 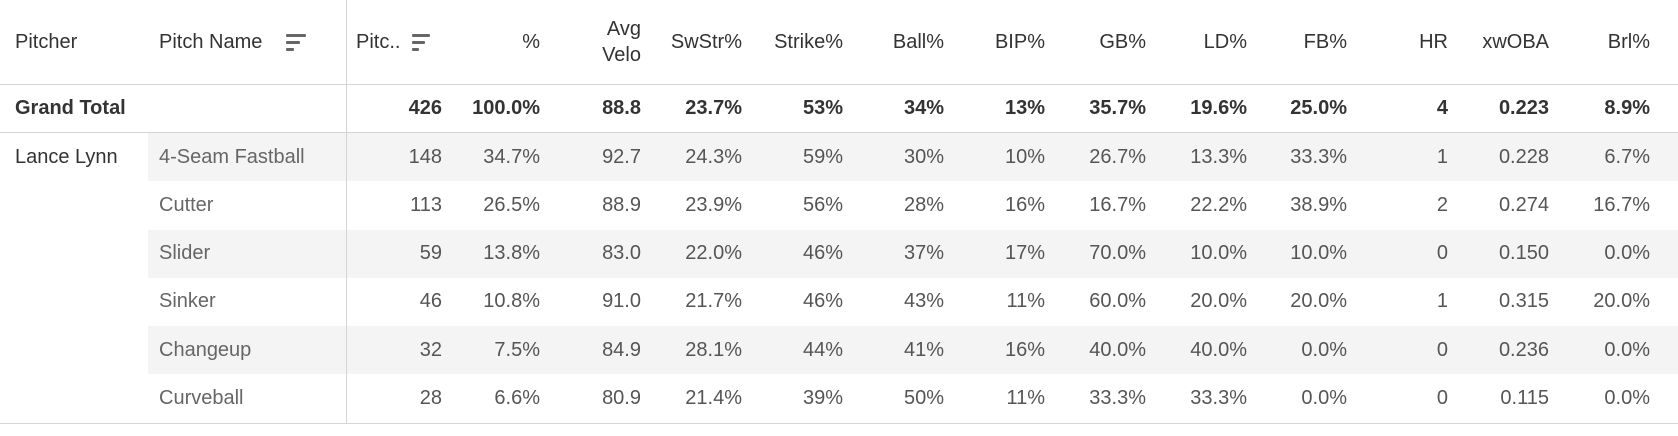 What do you see at coordinates (426, 204) in the screenshot?
I see `data-cell: 113` at bounding box center [426, 204].